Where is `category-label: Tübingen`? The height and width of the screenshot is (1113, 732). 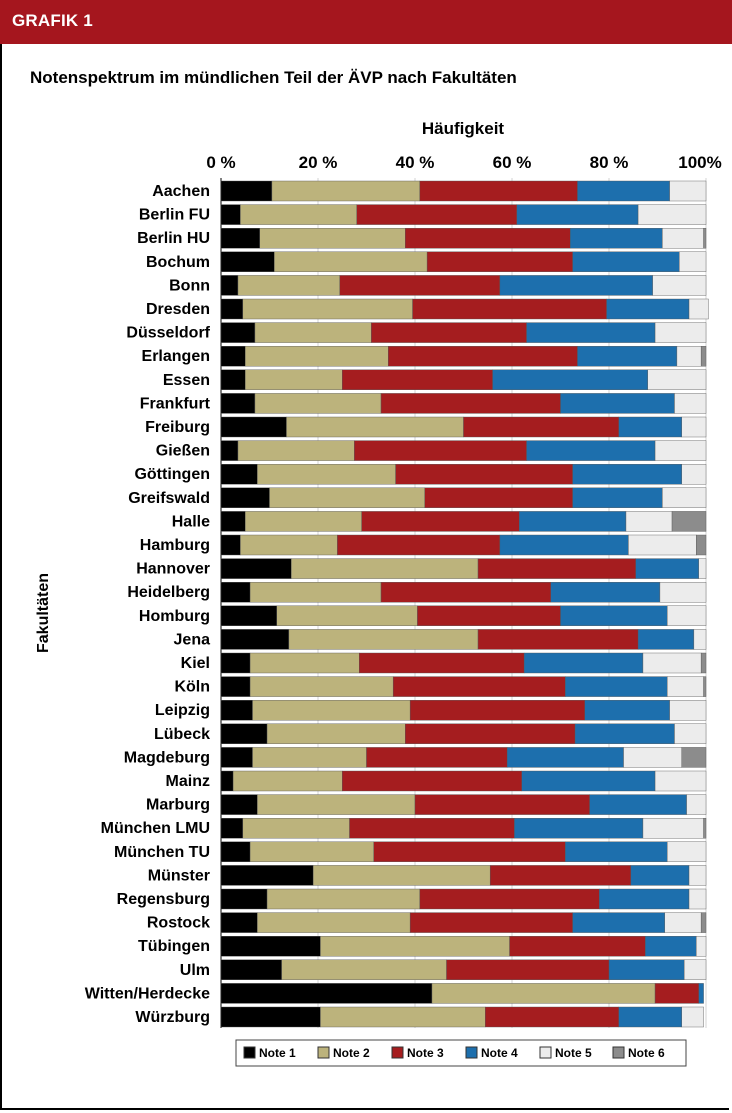
category-label: Tübingen is located at coordinates (174, 946).